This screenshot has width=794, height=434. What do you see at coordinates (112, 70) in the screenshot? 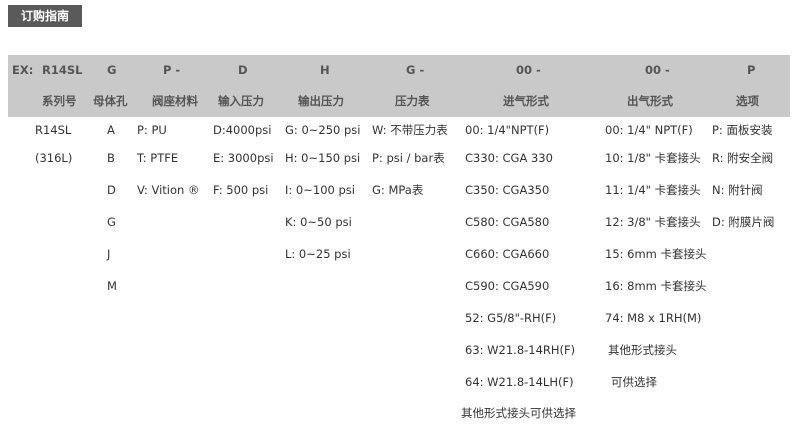
I see `column-code: G` at bounding box center [112, 70].